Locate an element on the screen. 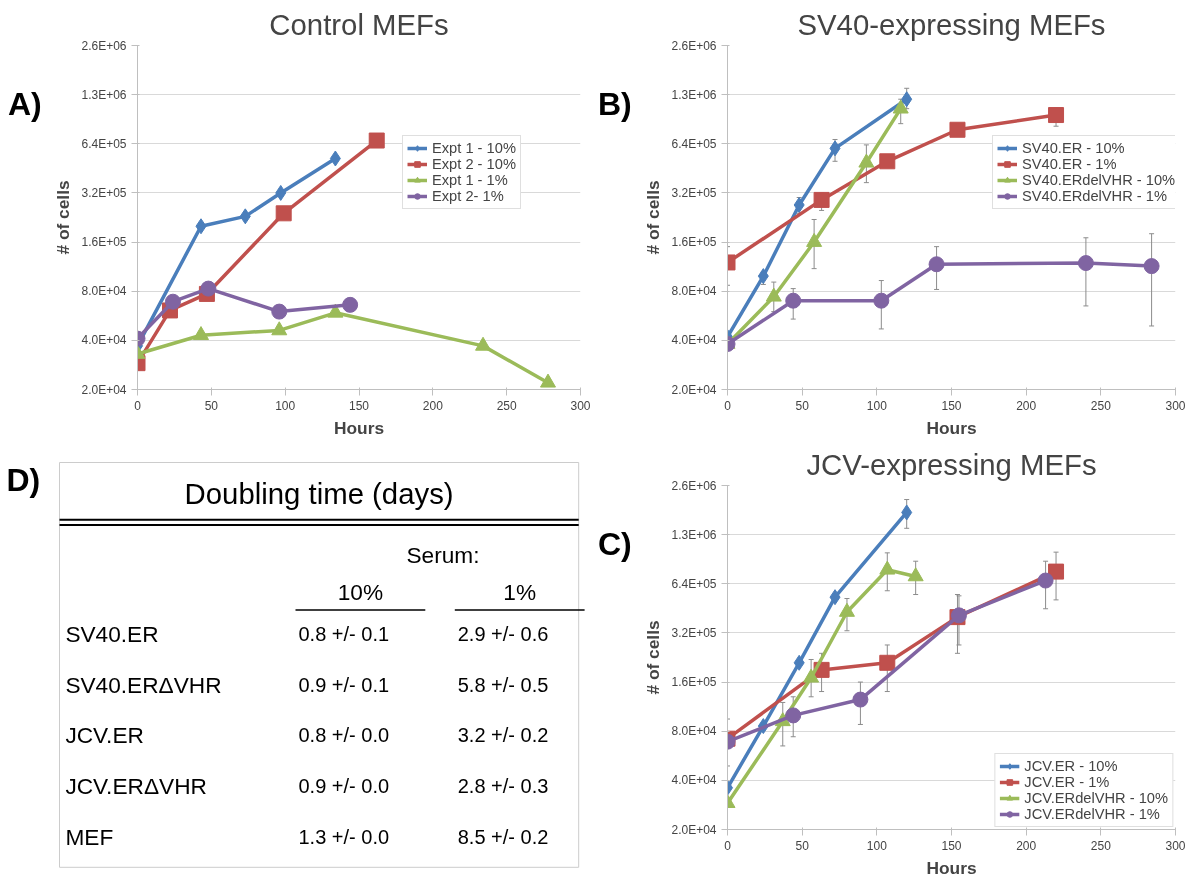 The width and height of the screenshot is (1189, 888). category-label: SV40.ER is located at coordinates (112, 634).